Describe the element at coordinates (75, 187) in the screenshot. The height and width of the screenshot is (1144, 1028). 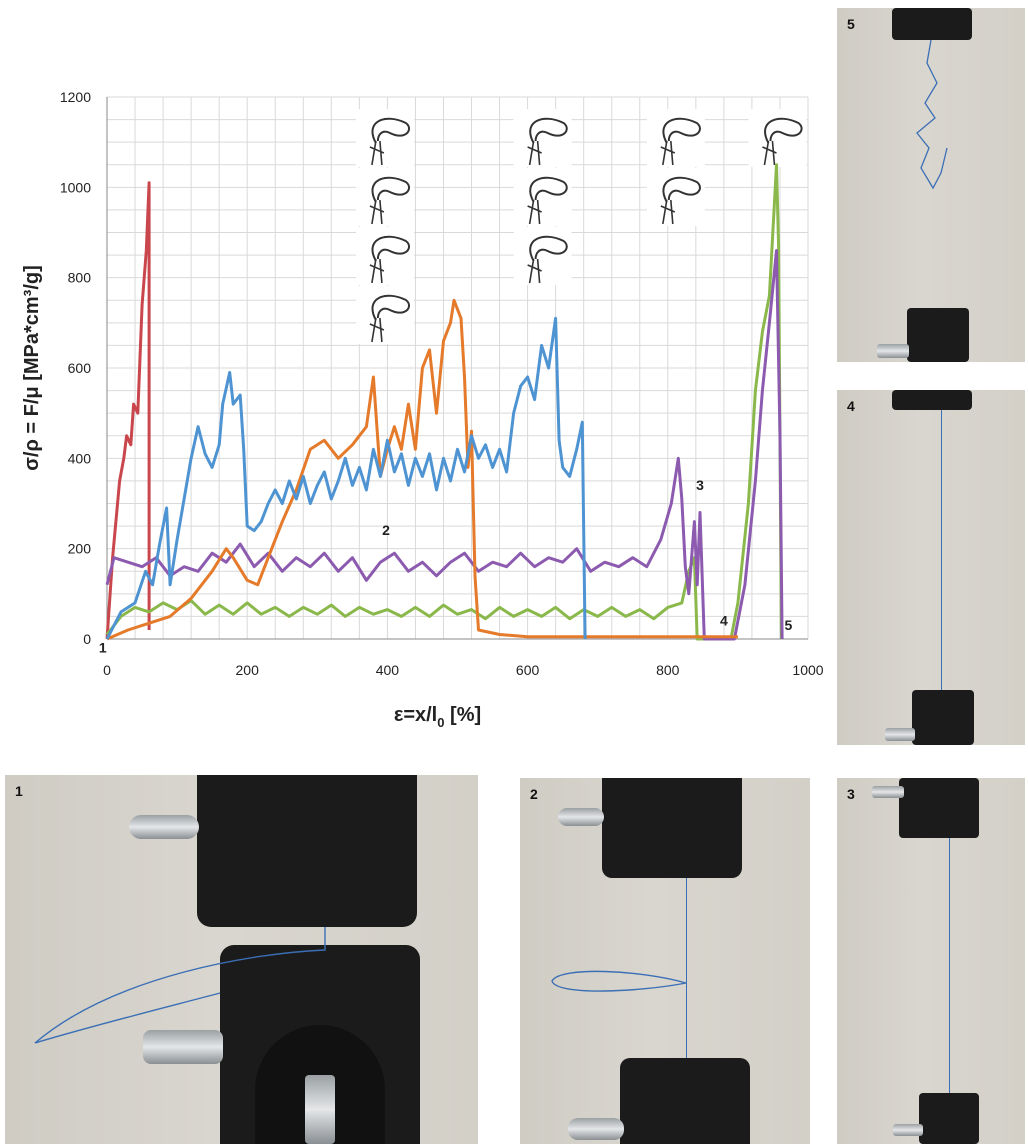
I see `y-tick-label: 1000` at that location.